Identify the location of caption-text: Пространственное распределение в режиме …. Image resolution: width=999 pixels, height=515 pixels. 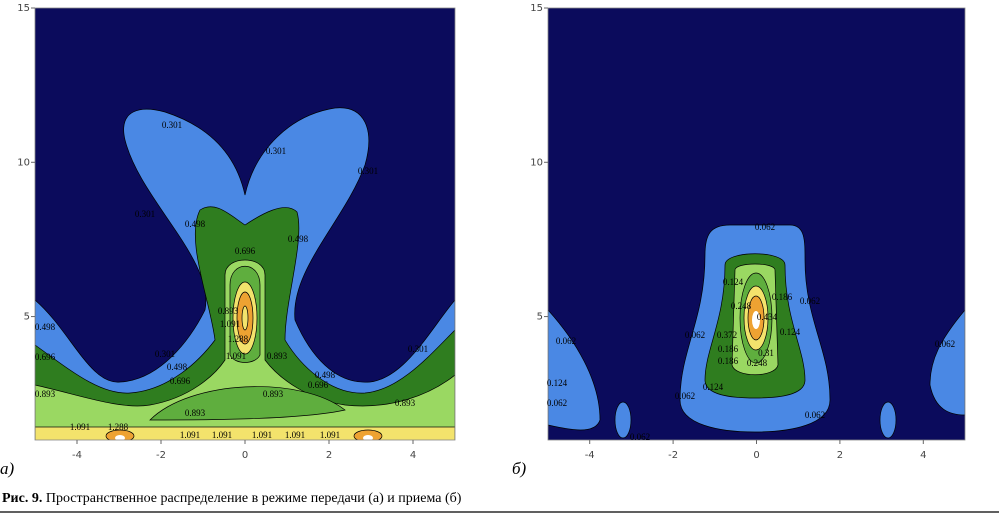
(254, 498).